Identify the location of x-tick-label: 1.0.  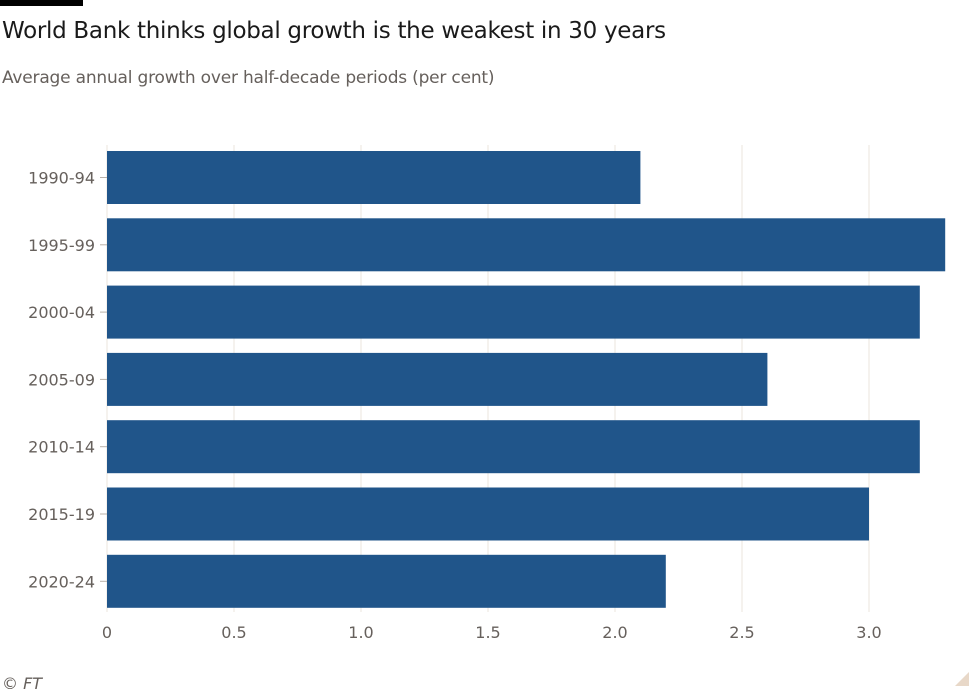
(360, 632).